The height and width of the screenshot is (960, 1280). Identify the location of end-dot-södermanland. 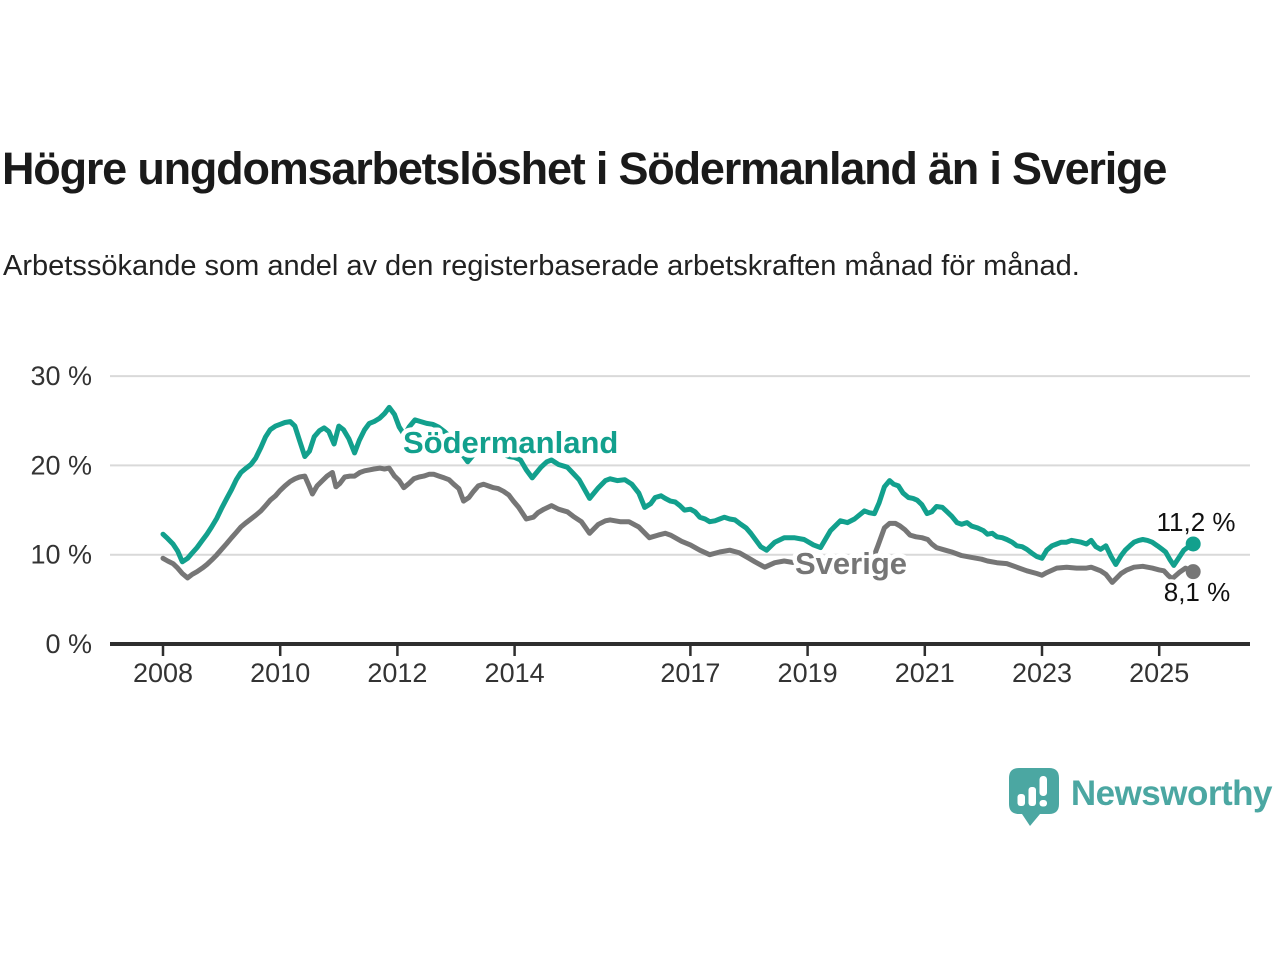
(1193, 544).